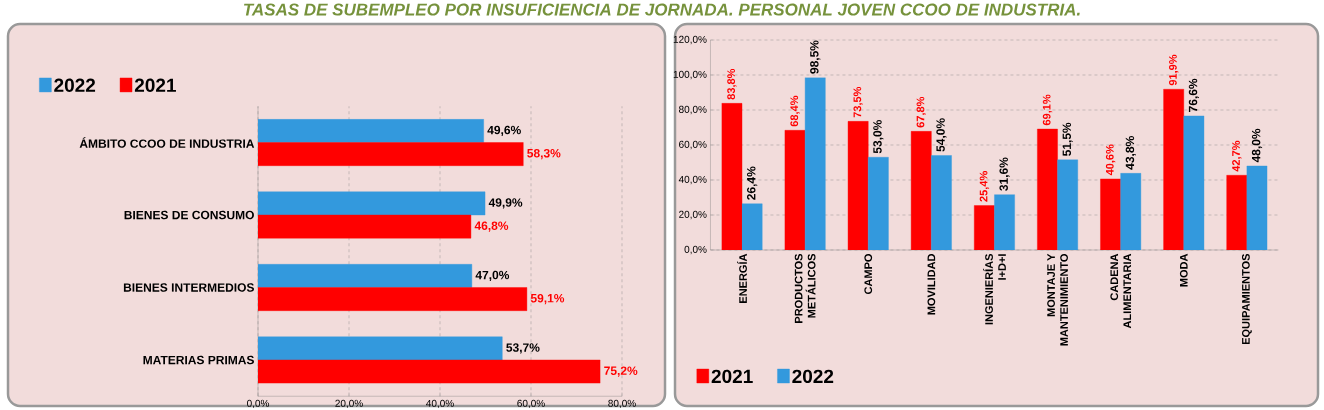 Image resolution: width=1324 pixels, height=410 pixels. I want to click on data-label: 54,0%, so click(941, 135).